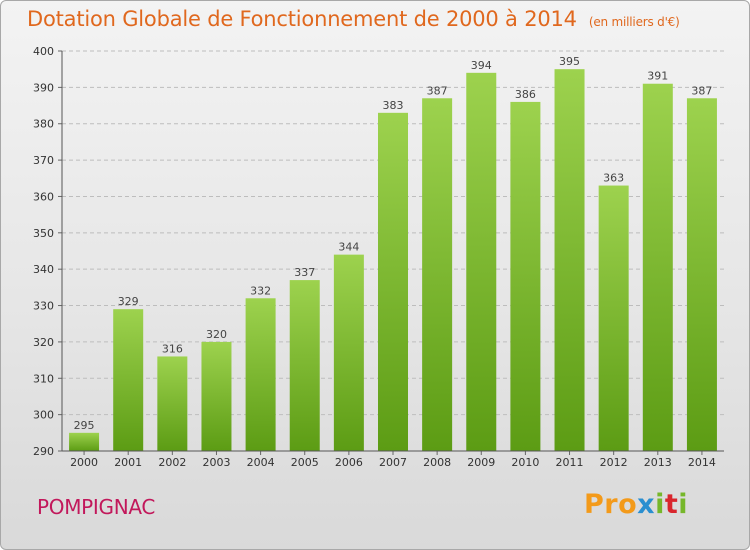 This screenshot has height=550, width=750. Describe the element at coordinates (47, 251) in the screenshot. I see `y-axis-ticks: 290 300 310 320 330 340 350 360 370 380 390 400` at that location.